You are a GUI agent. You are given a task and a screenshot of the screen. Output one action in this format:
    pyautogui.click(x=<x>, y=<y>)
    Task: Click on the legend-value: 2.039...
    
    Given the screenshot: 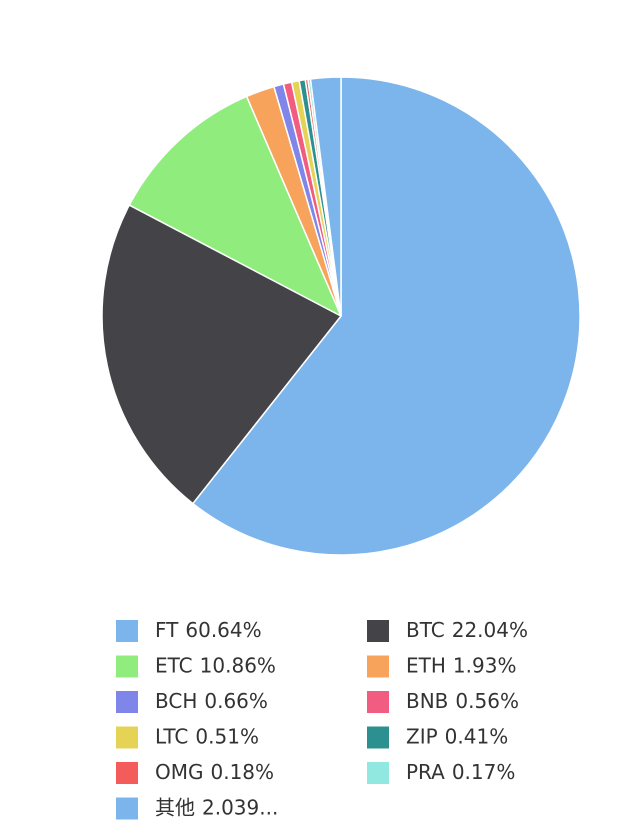 What is the action you would take?
    pyautogui.click(x=240, y=807)
    